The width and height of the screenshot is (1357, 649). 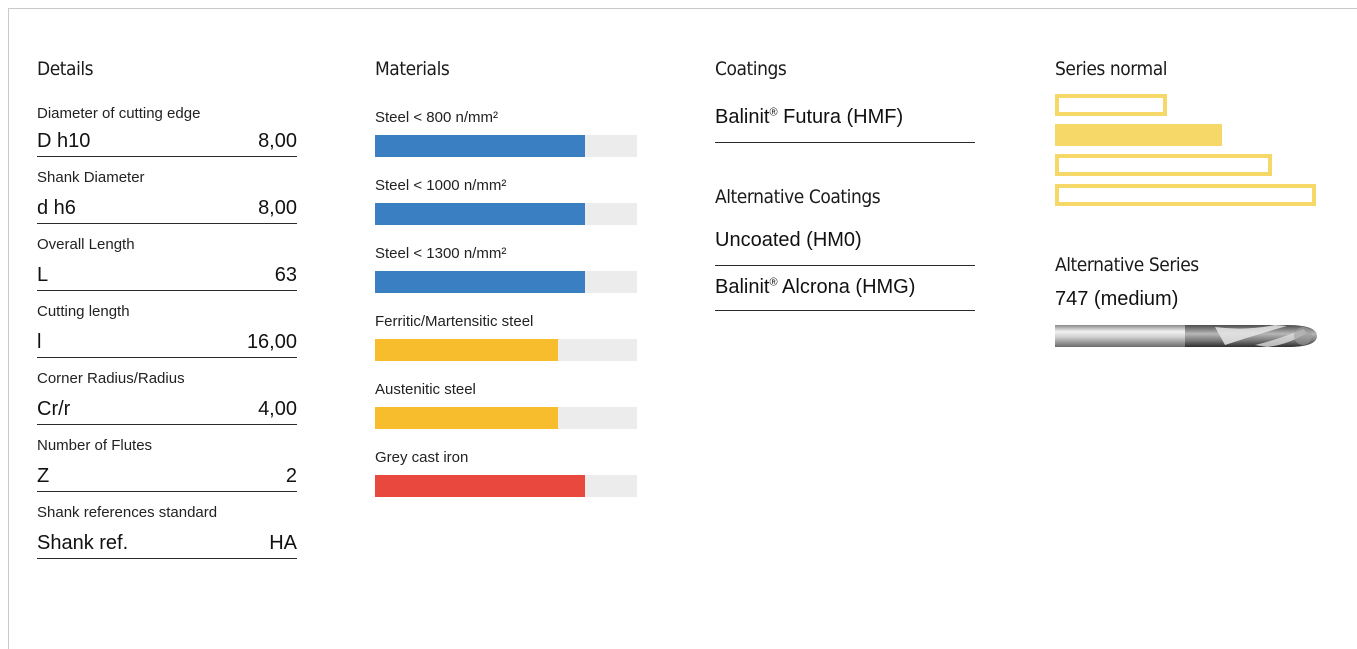 I want to click on coating-suffix: Alcrona (HMG), so click(x=846, y=287).